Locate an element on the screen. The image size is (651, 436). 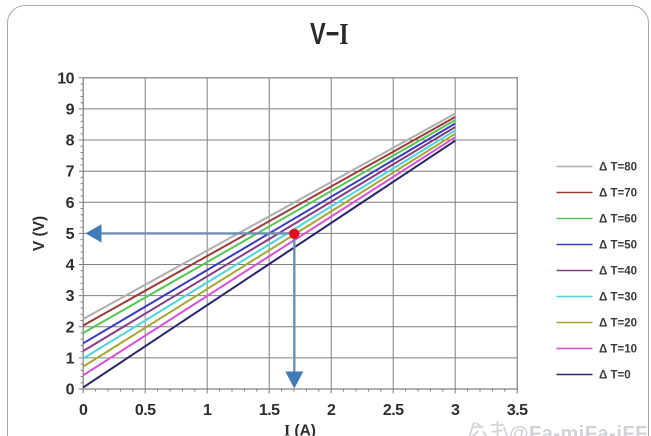
svg-text: 0.5 is located at coordinates (145, 410).